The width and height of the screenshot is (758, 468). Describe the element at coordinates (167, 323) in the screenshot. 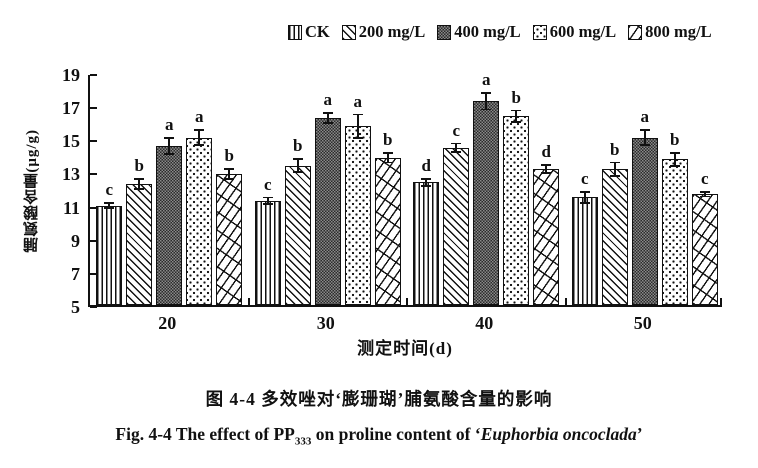

I see `x-tick-label: 20` at that location.